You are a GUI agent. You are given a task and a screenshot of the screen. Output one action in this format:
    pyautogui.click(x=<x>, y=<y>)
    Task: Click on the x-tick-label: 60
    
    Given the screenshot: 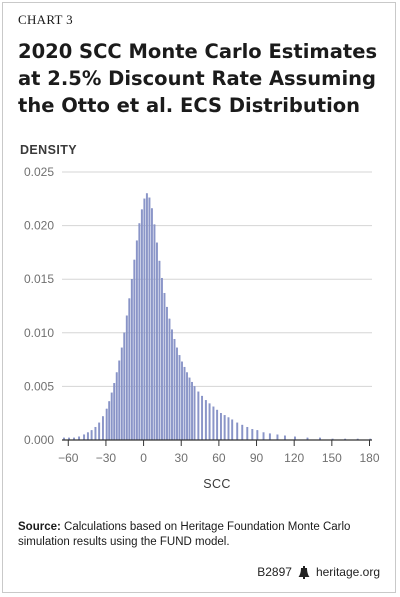 What is the action you would take?
    pyautogui.click(x=219, y=458)
    